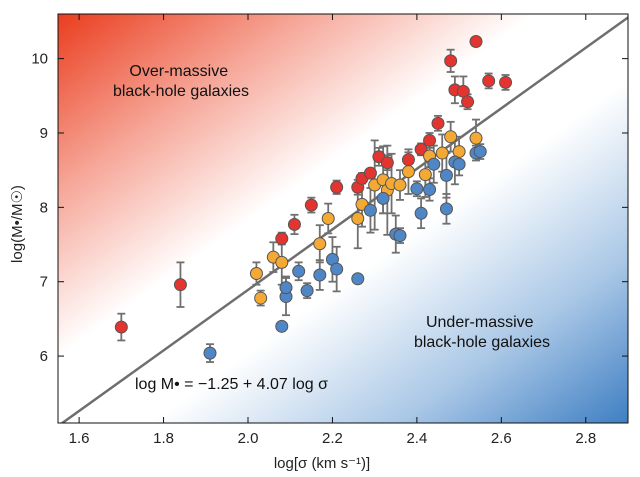 This screenshot has width=640, height=477. I want to click on y-tick-label: 10, so click(39, 59).